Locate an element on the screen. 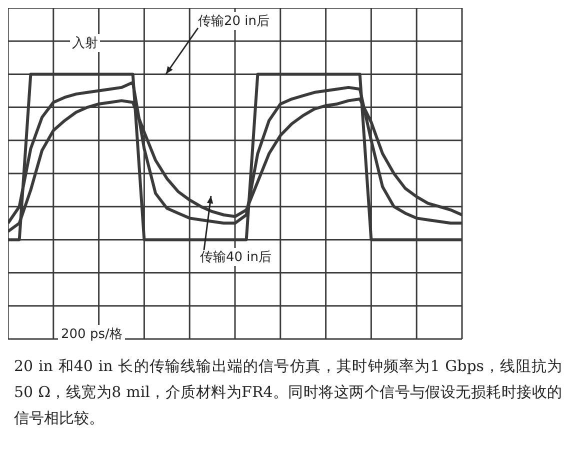  series-label: 入射 is located at coordinates (85, 43).